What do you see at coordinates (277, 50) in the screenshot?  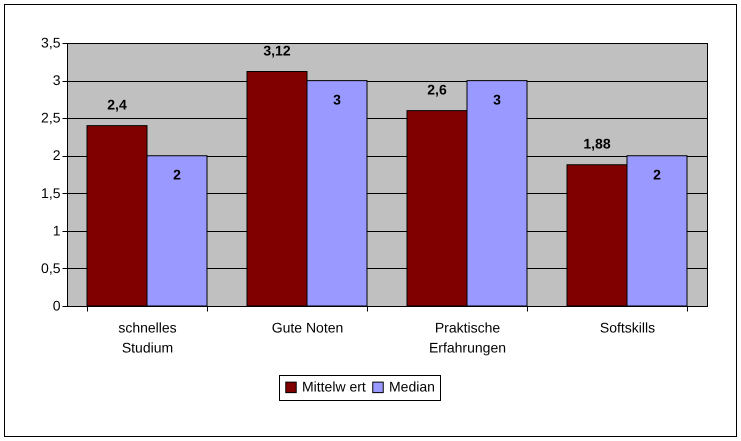 I see `data-label: 3,12` at bounding box center [277, 50].